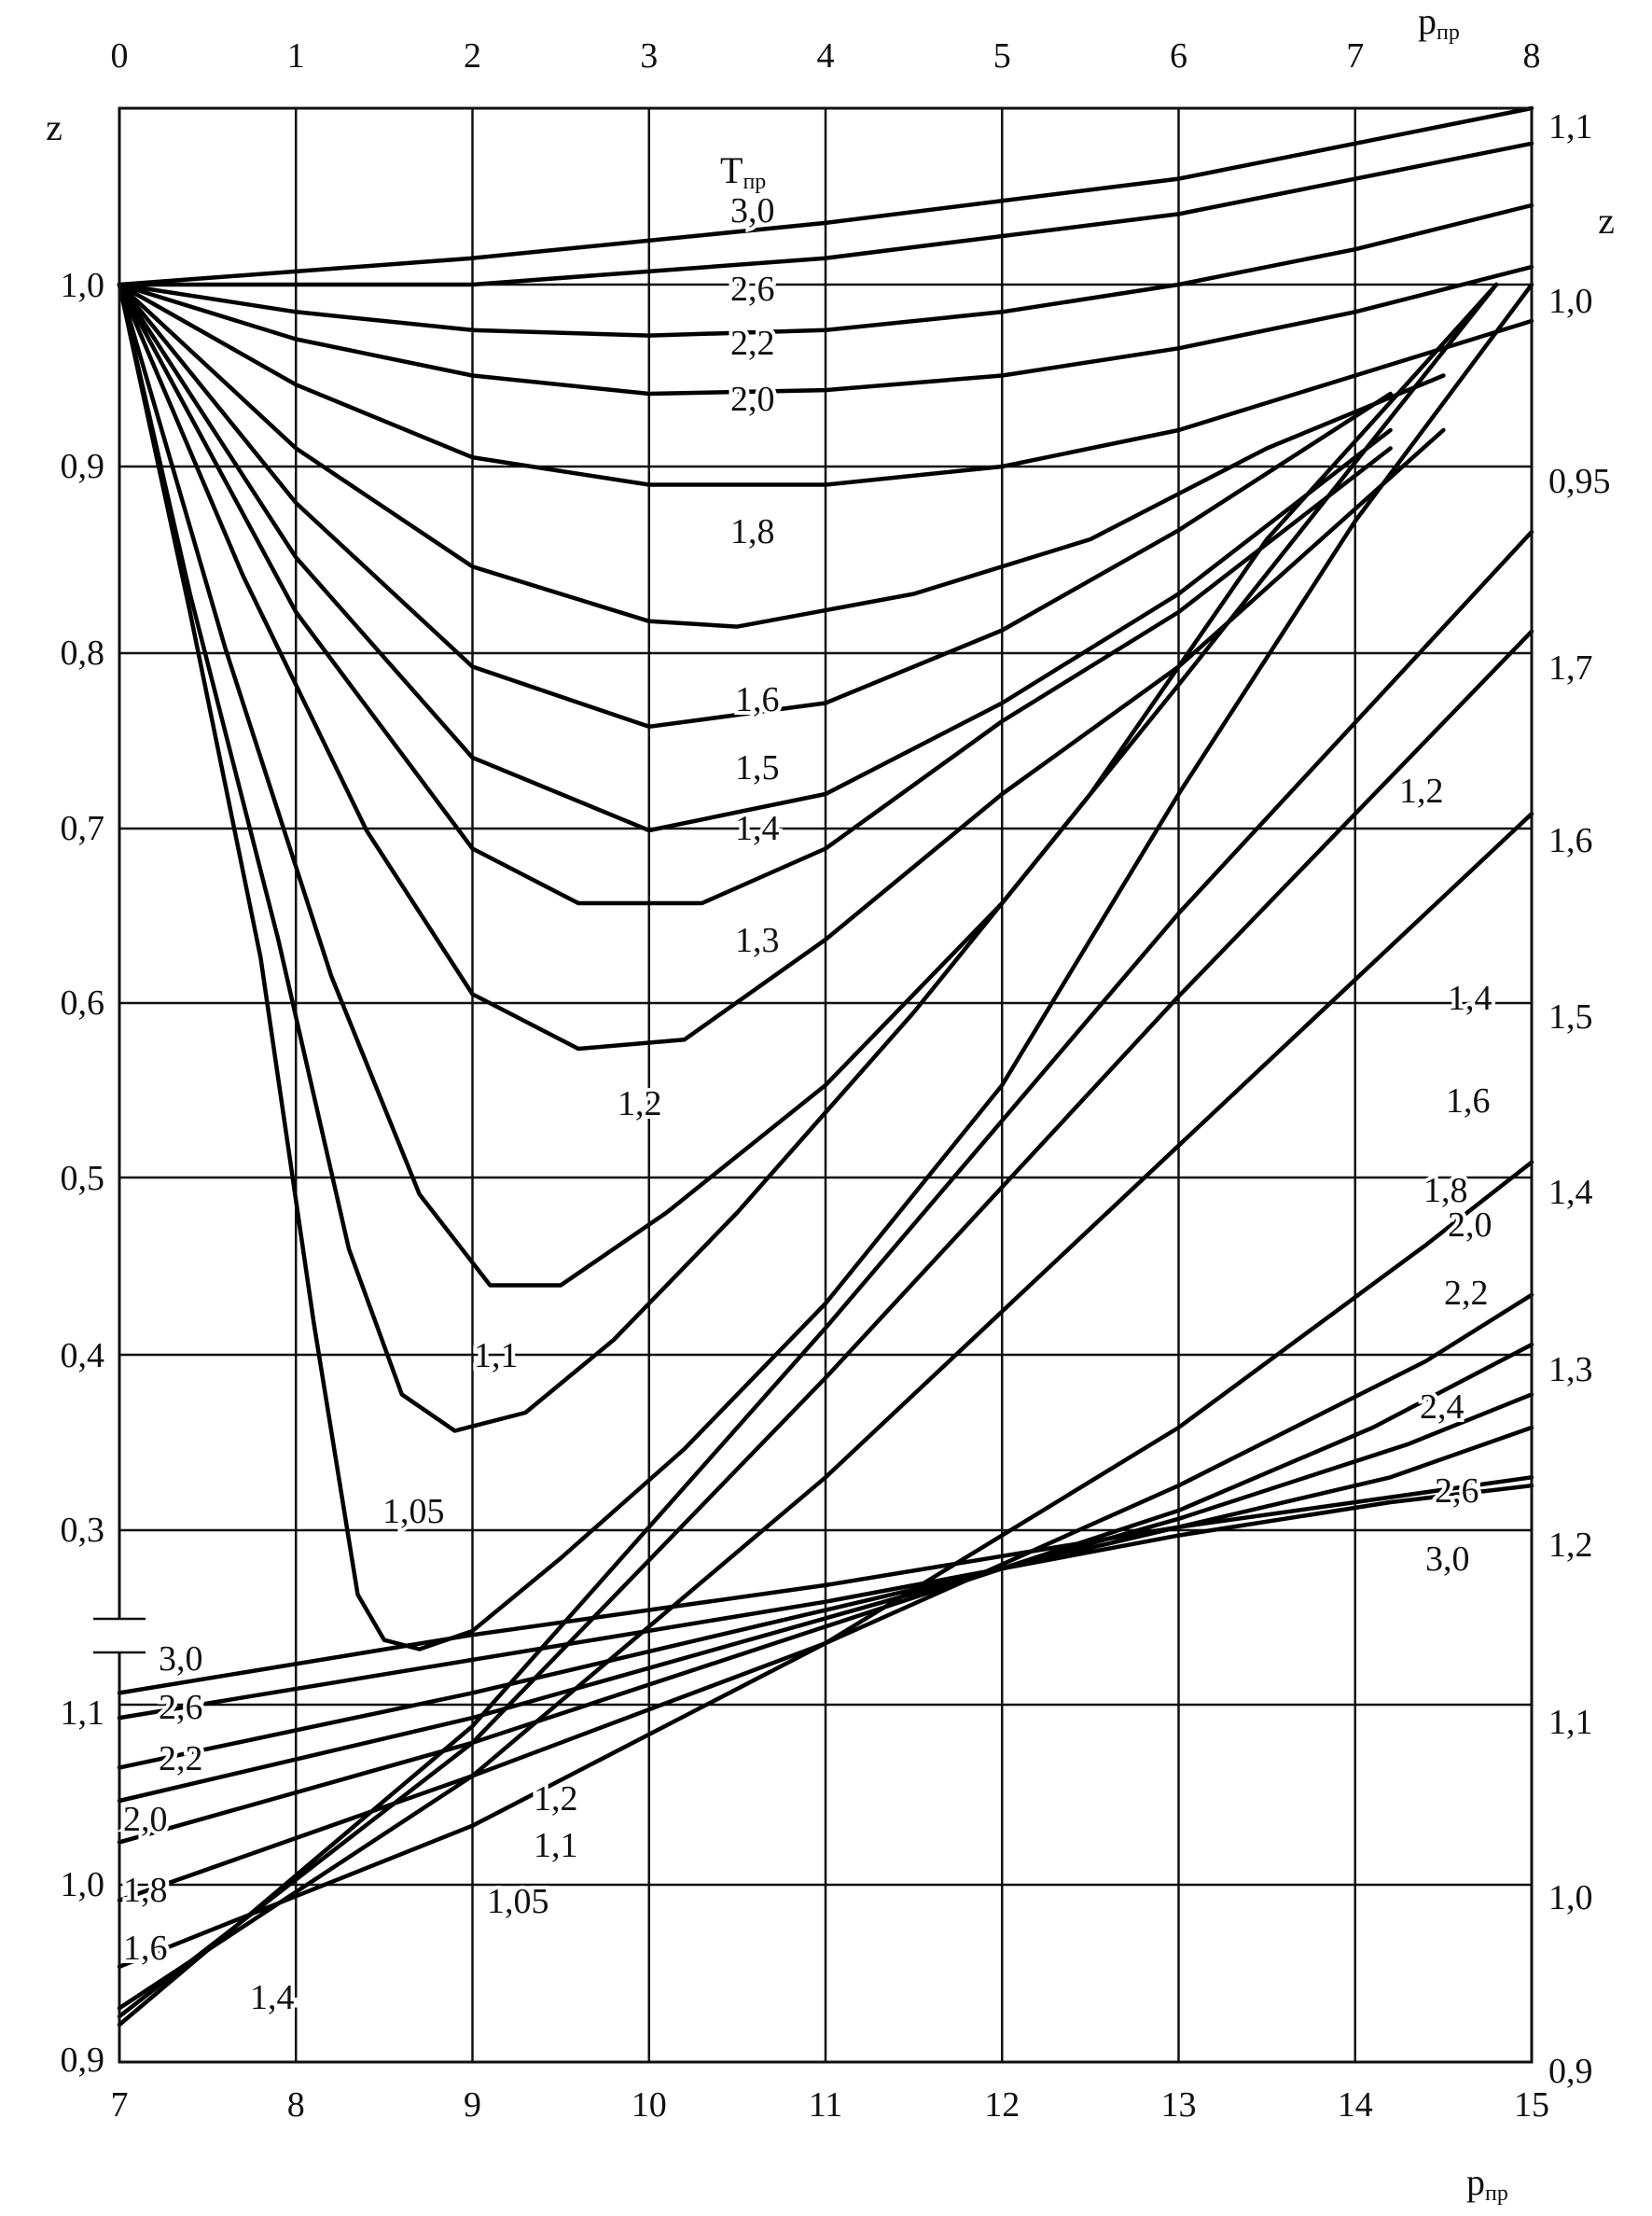 Image resolution: width=1652 pixels, height=2216 pixels. Describe the element at coordinates (1607, 221) in the screenshot. I see `upper-right-axis-name: z` at that location.